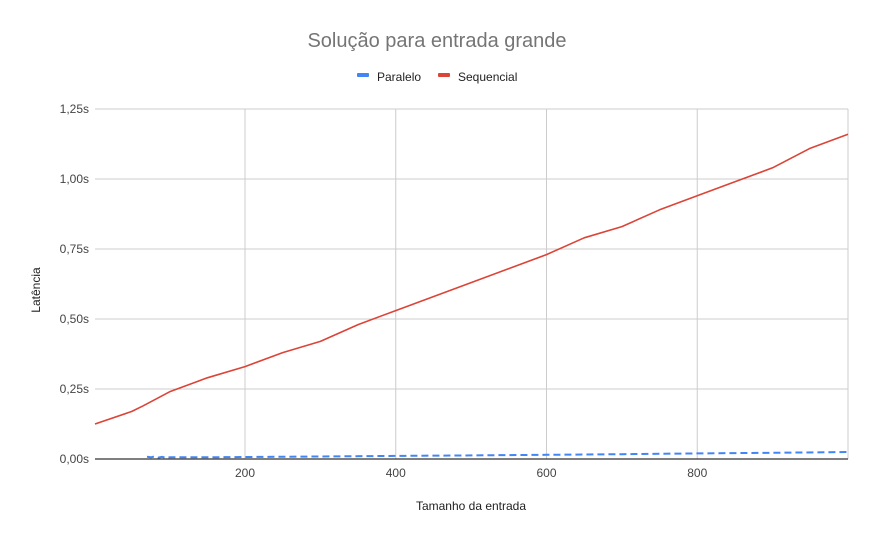 The image size is (874, 540). I want to click on series-line-paralelo, so click(497, 455).